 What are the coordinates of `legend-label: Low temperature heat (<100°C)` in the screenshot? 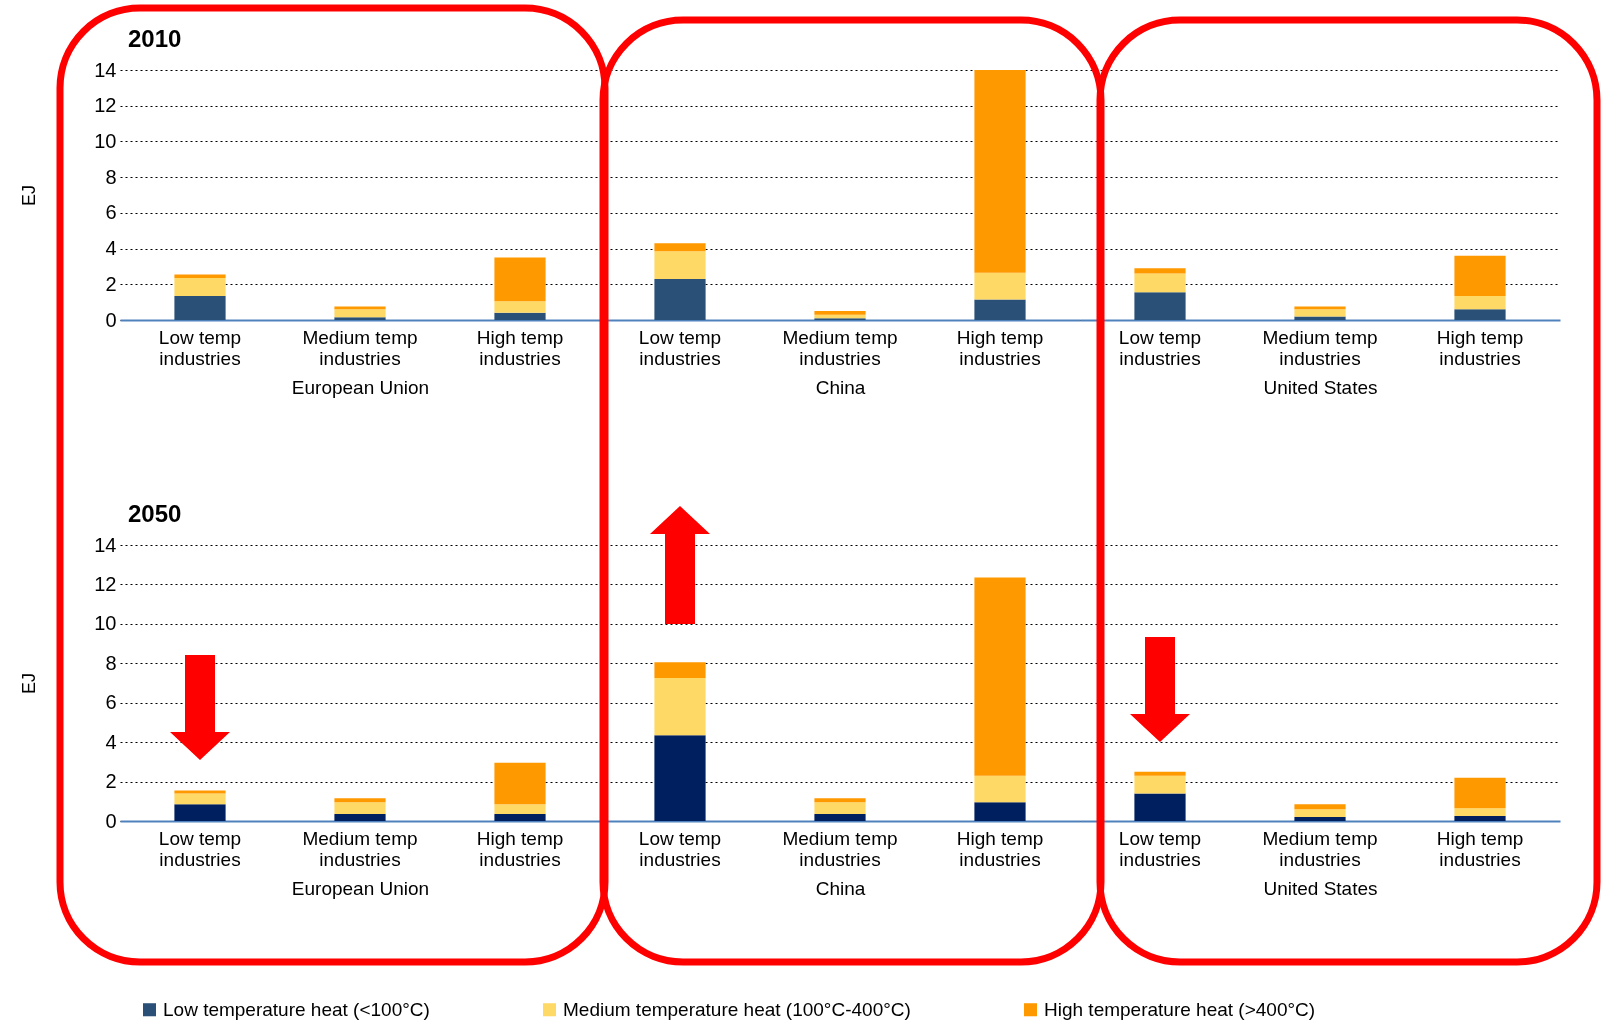 It's located at (296, 1009).